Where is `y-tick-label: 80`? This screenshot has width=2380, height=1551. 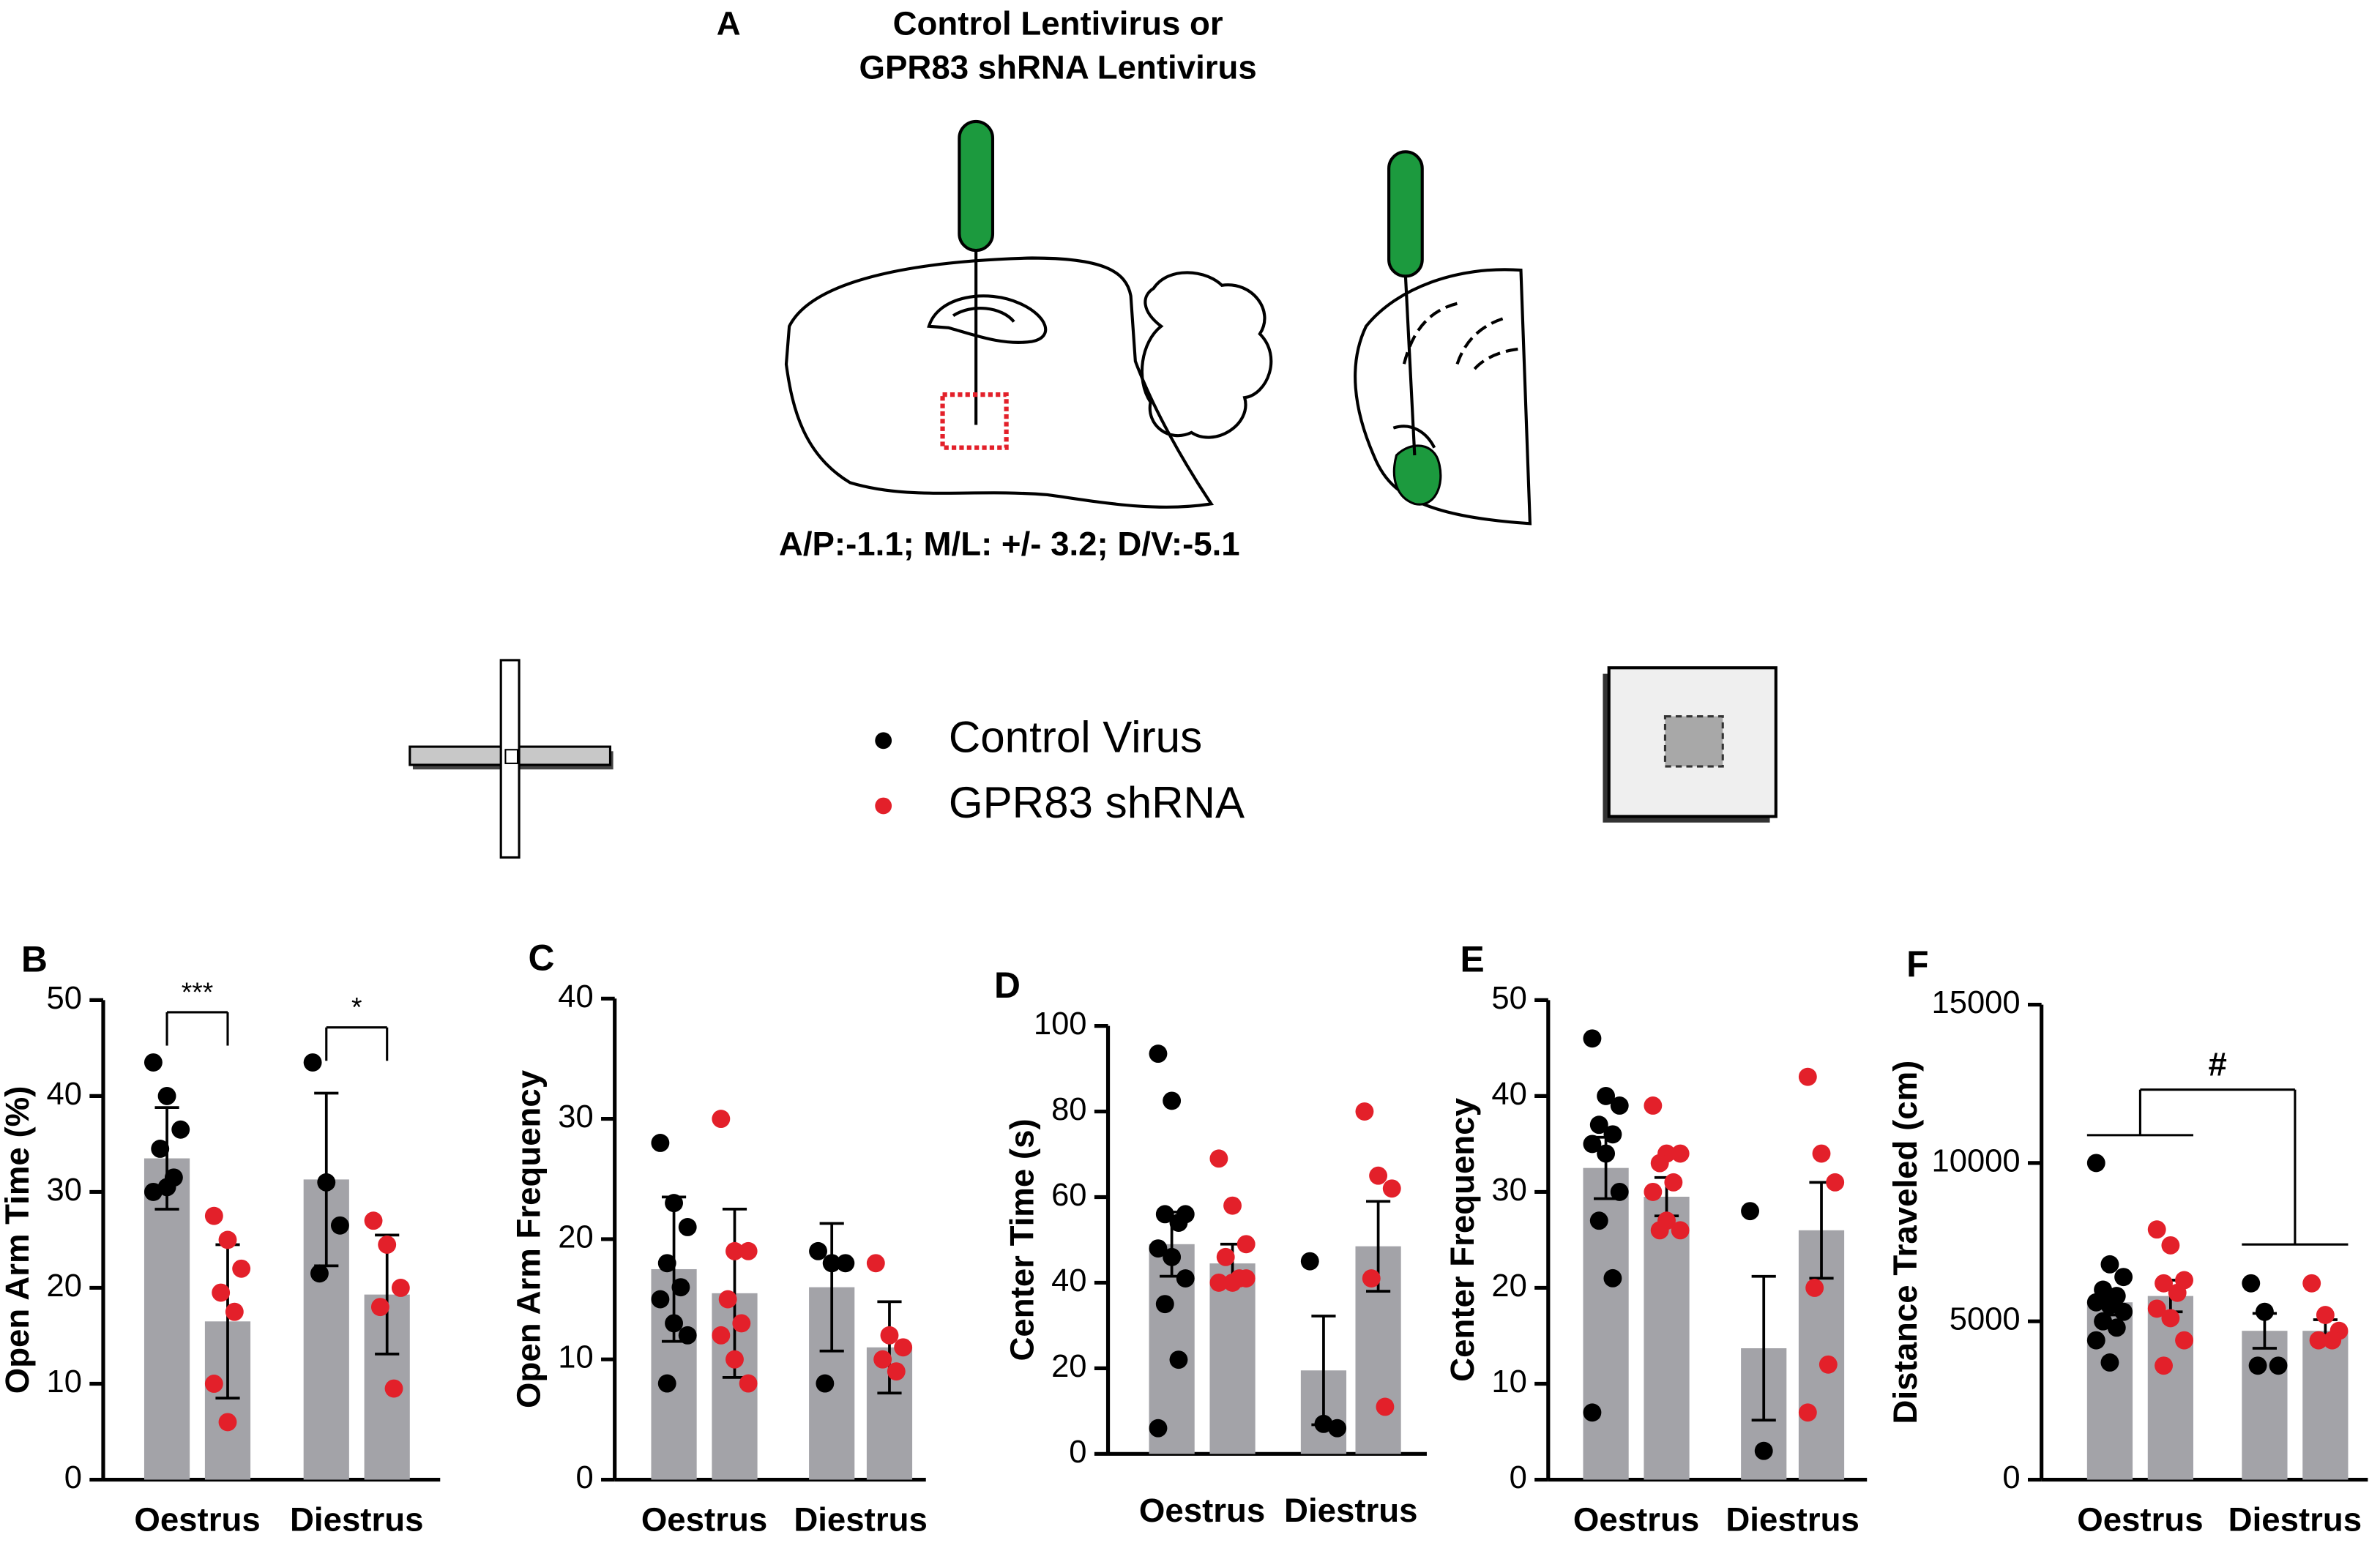
y-tick-label: 80 is located at coordinates (1068, 1110).